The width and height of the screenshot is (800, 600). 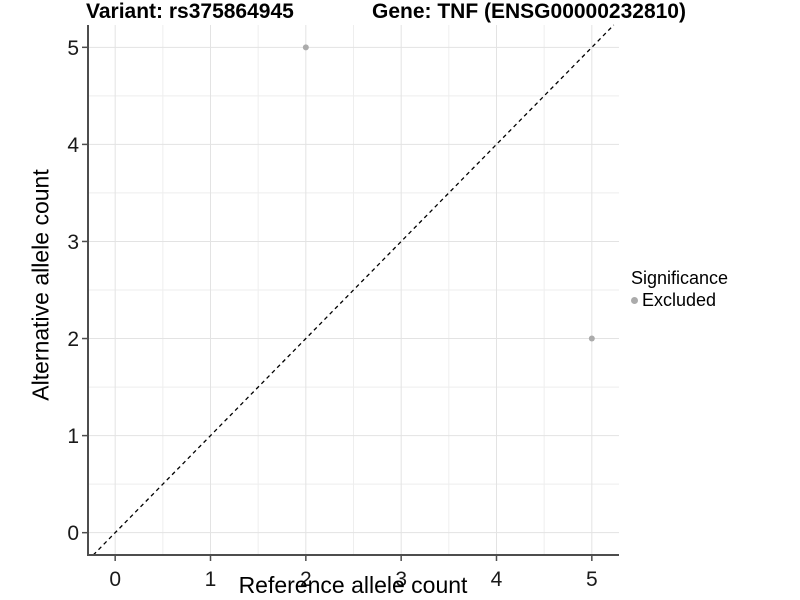 I want to click on x-tick-label: 4, so click(x=497, y=579).